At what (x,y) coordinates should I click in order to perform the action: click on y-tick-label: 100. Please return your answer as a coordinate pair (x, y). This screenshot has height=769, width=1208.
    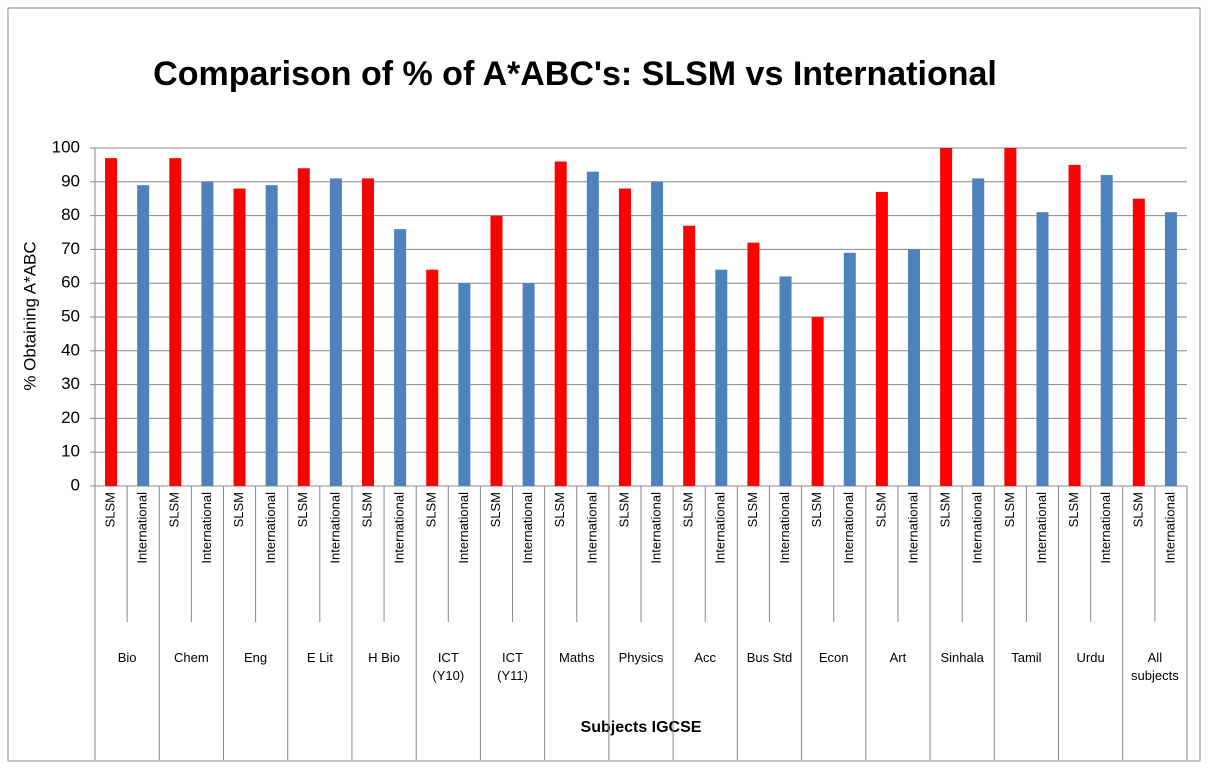
    Looking at the image, I should click on (66, 146).